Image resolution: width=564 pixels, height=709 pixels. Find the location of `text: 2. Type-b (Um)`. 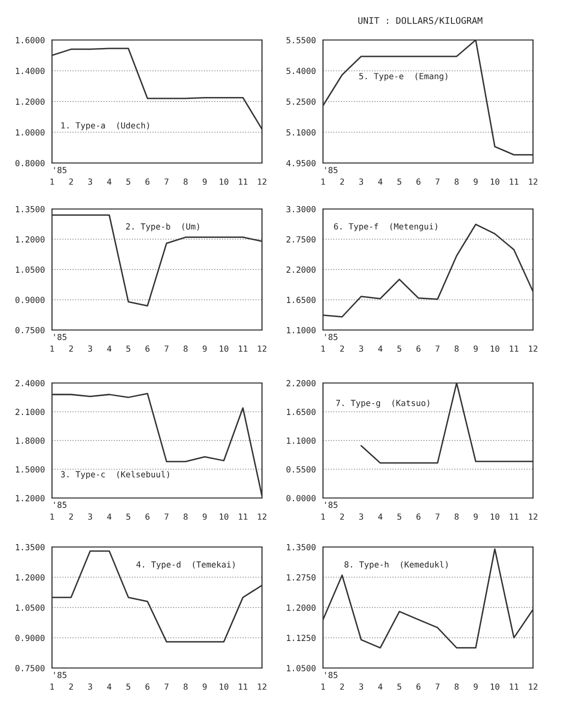

text: 2. Type-b (Um) is located at coordinates (163, 227).